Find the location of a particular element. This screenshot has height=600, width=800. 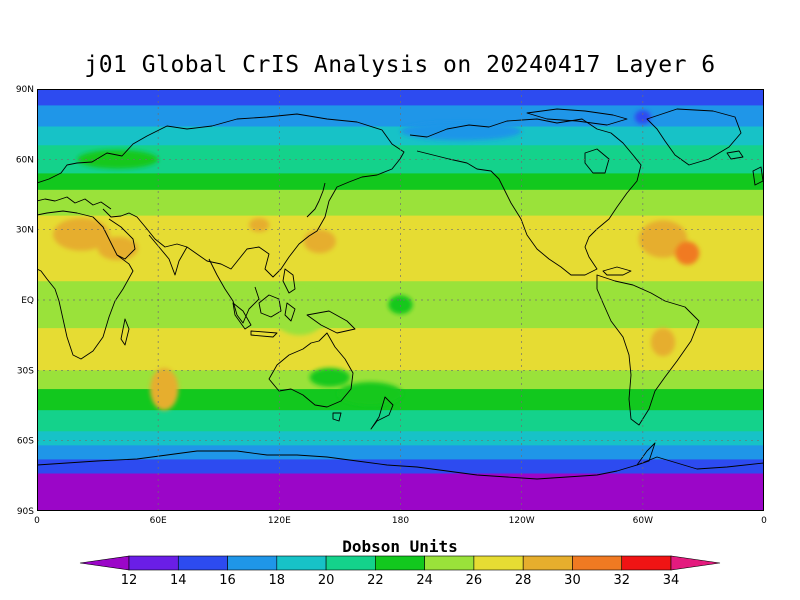

x-tick-label: 120W is located at coordinates (522, 521).